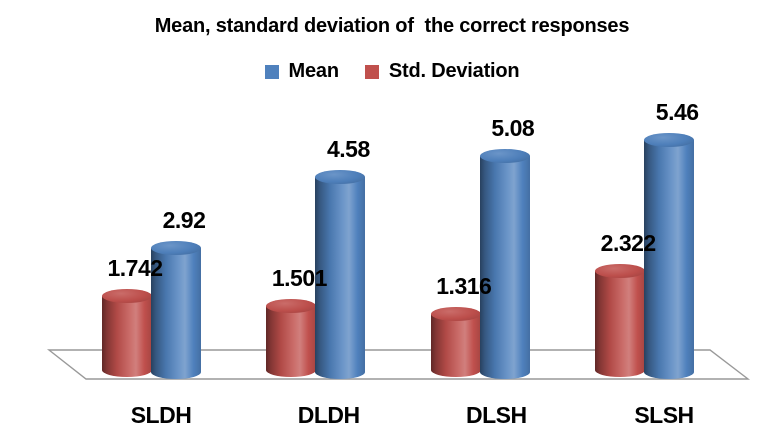 The image size is (784, 442). I want to click on cylinder-std-deviation-SLDH-body, so click(127, 332).